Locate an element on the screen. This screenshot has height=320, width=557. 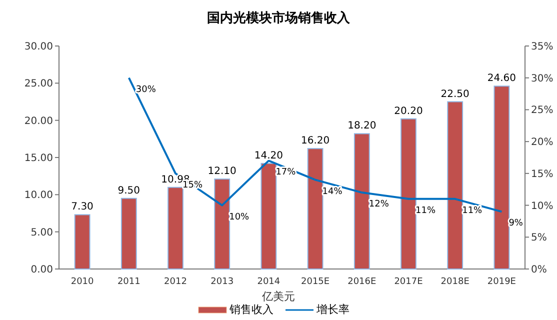
data-label: 30% is located at coordinates (146, 89).